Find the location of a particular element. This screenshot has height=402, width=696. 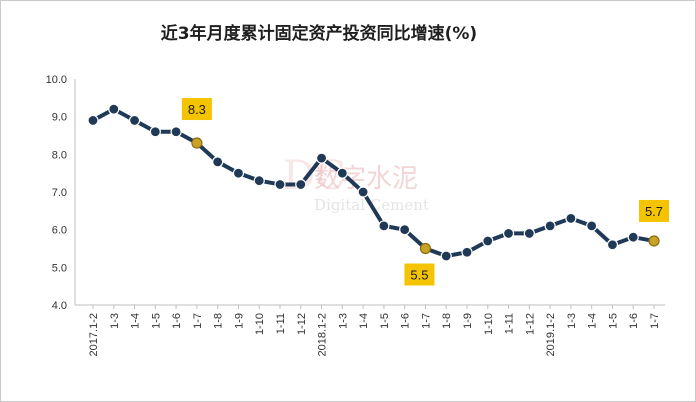

x-tick-label: 2019.1-2 is located at coordinates (551, 334).